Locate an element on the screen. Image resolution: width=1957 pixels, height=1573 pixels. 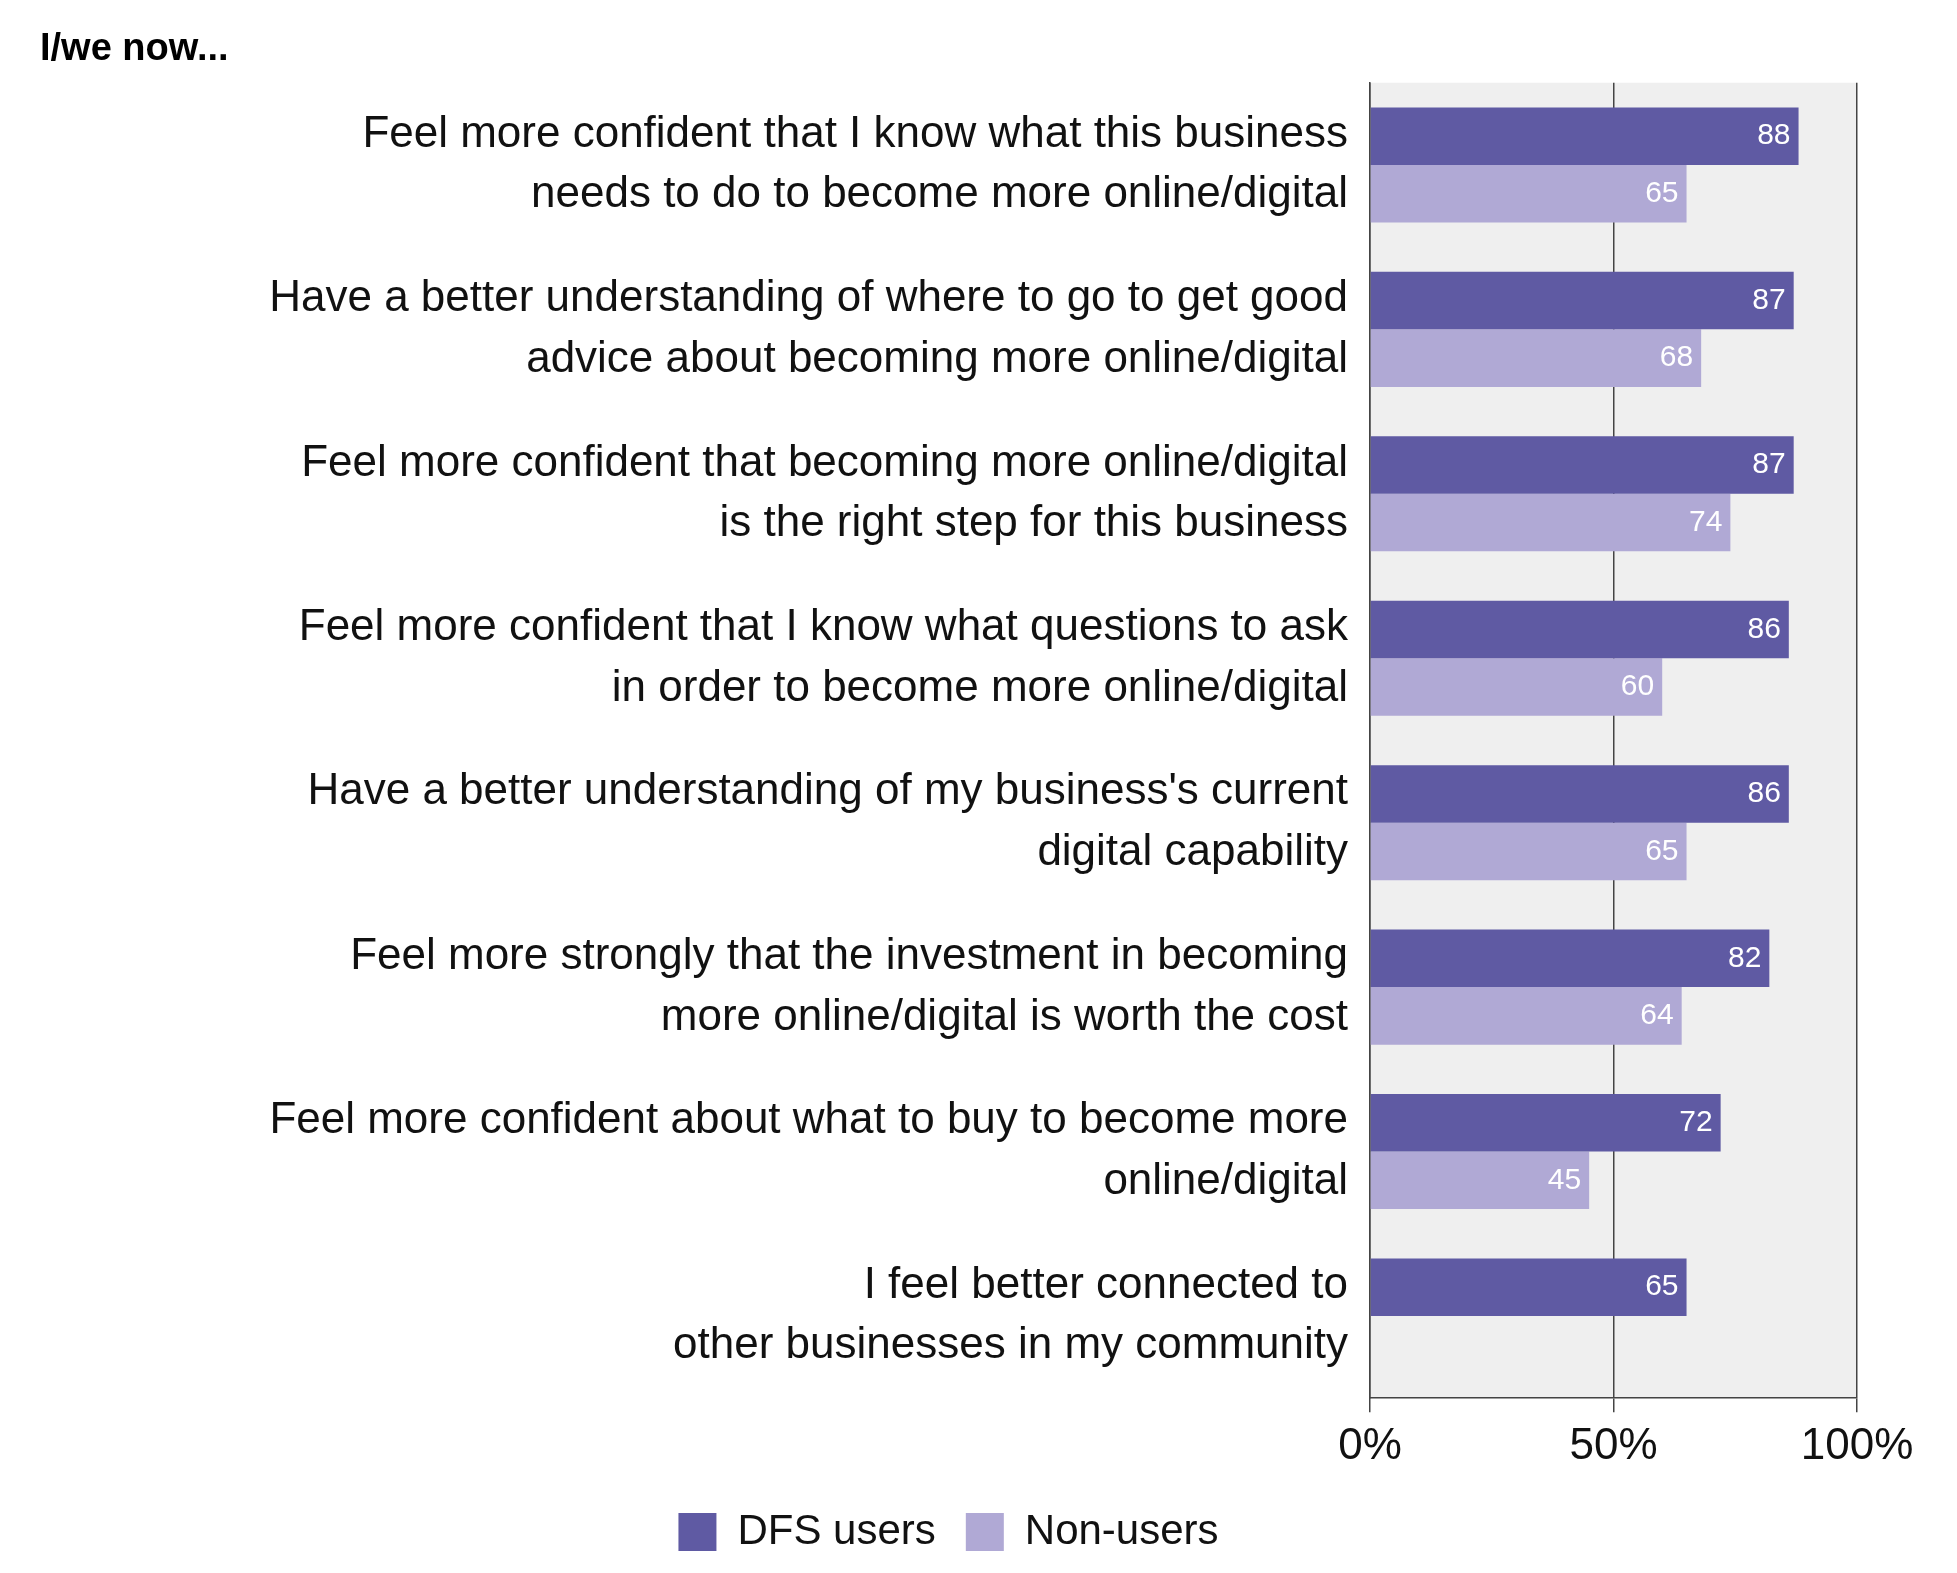
legend-label: DFS users is located at coordinates (836, 1529).